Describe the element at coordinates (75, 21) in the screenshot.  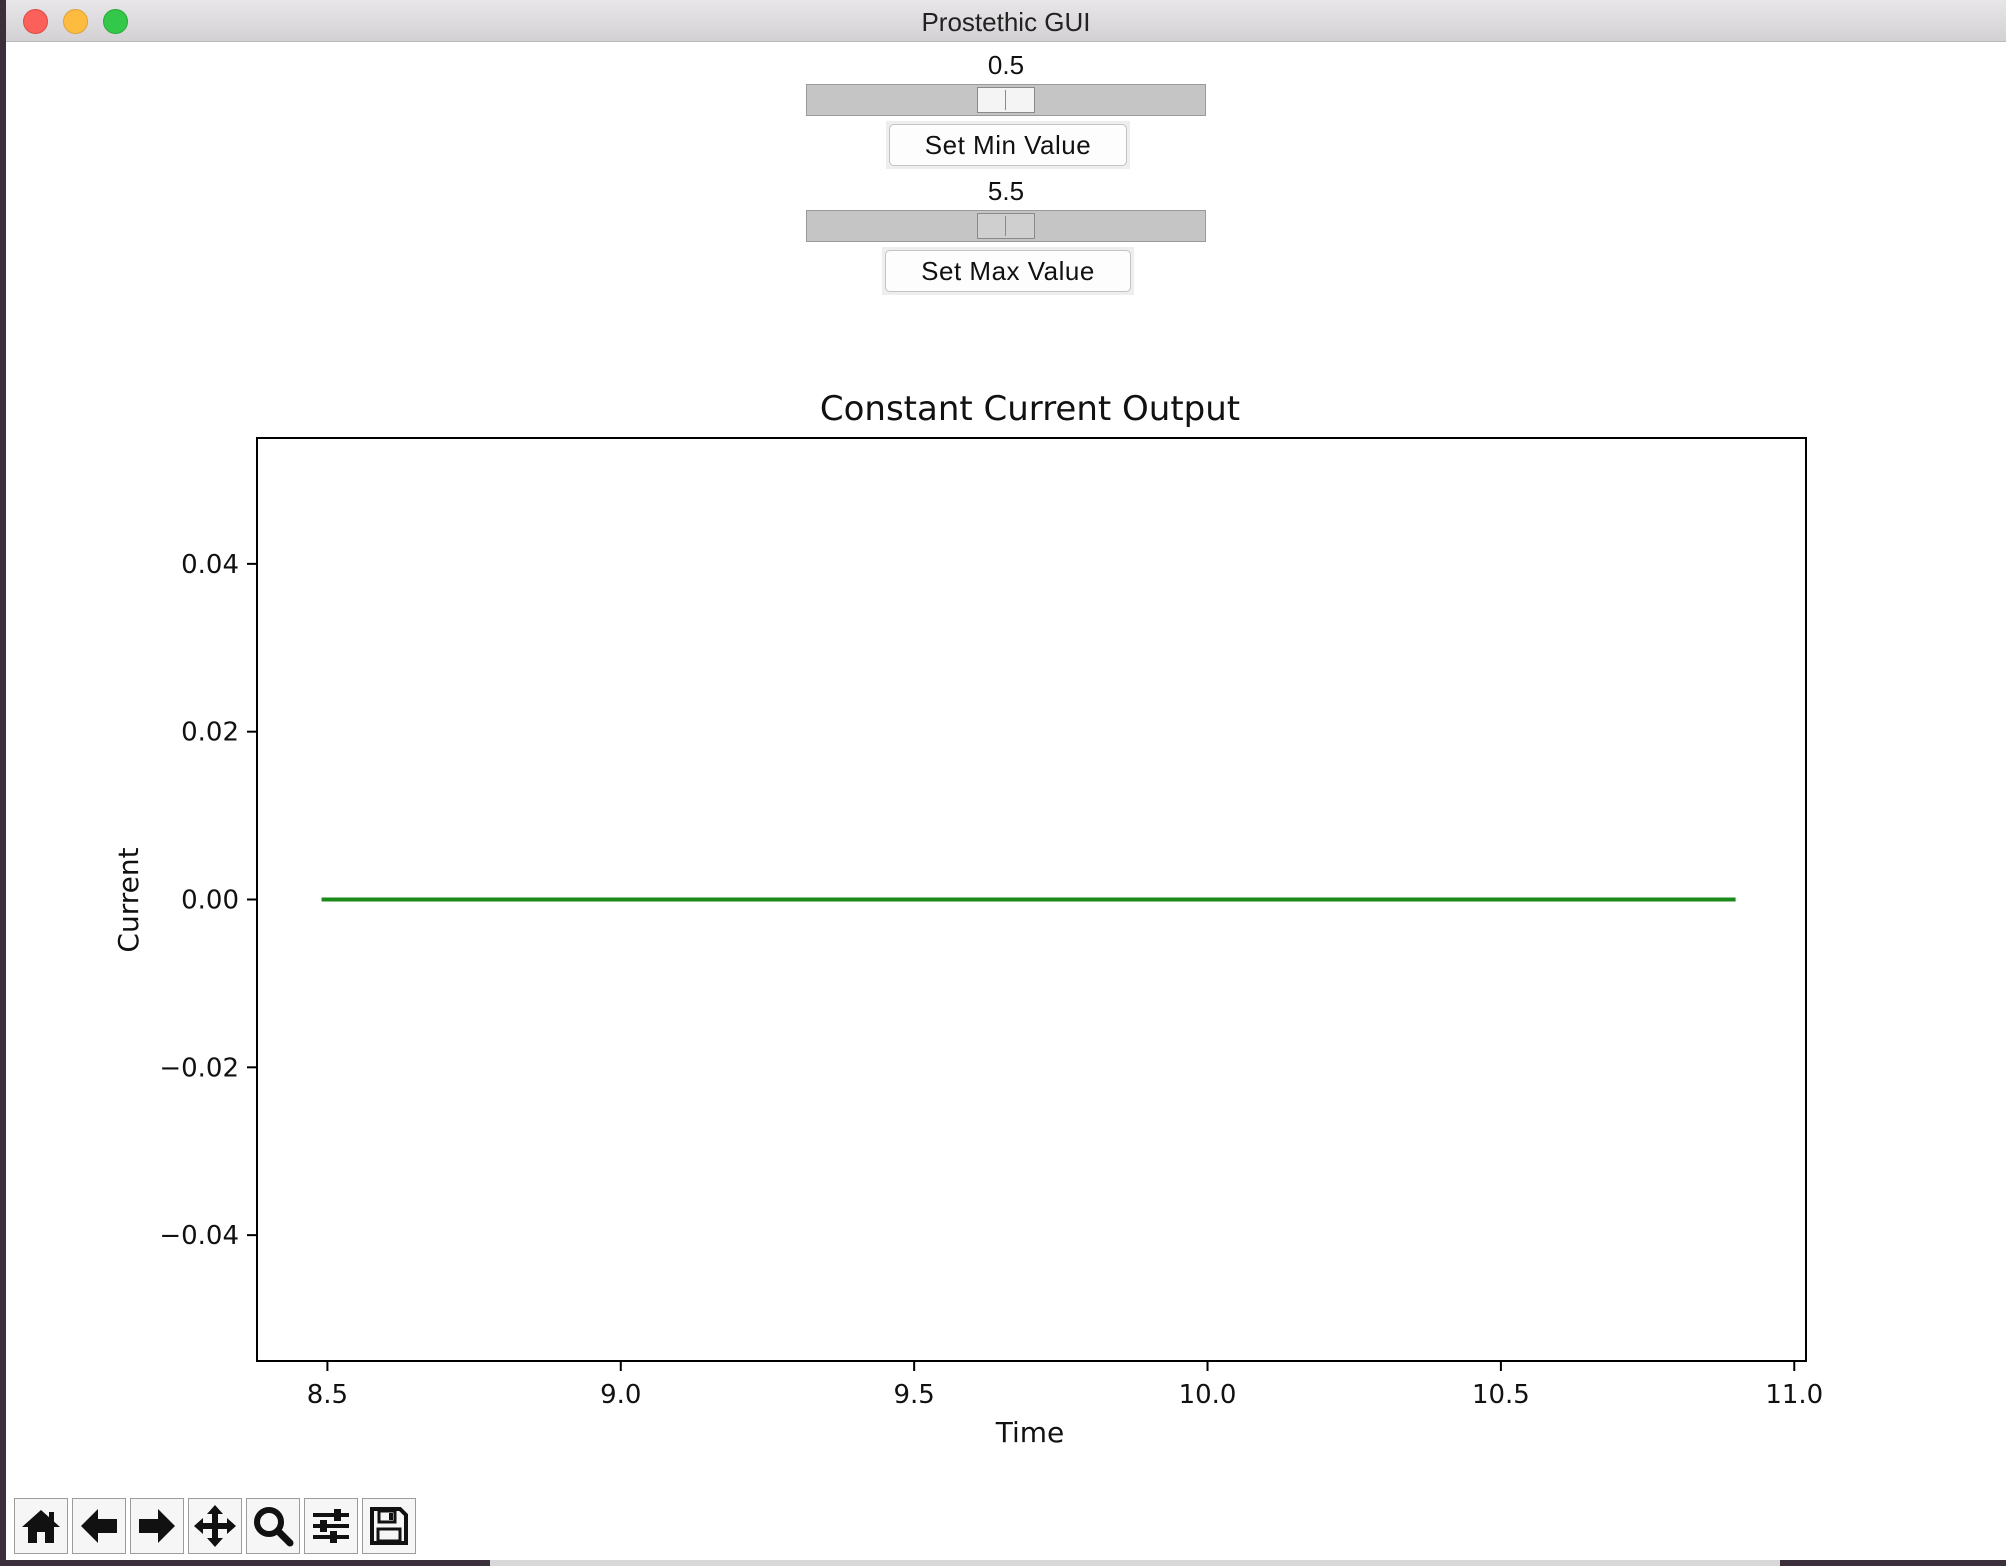
I see `minimize-window-button` at that location.